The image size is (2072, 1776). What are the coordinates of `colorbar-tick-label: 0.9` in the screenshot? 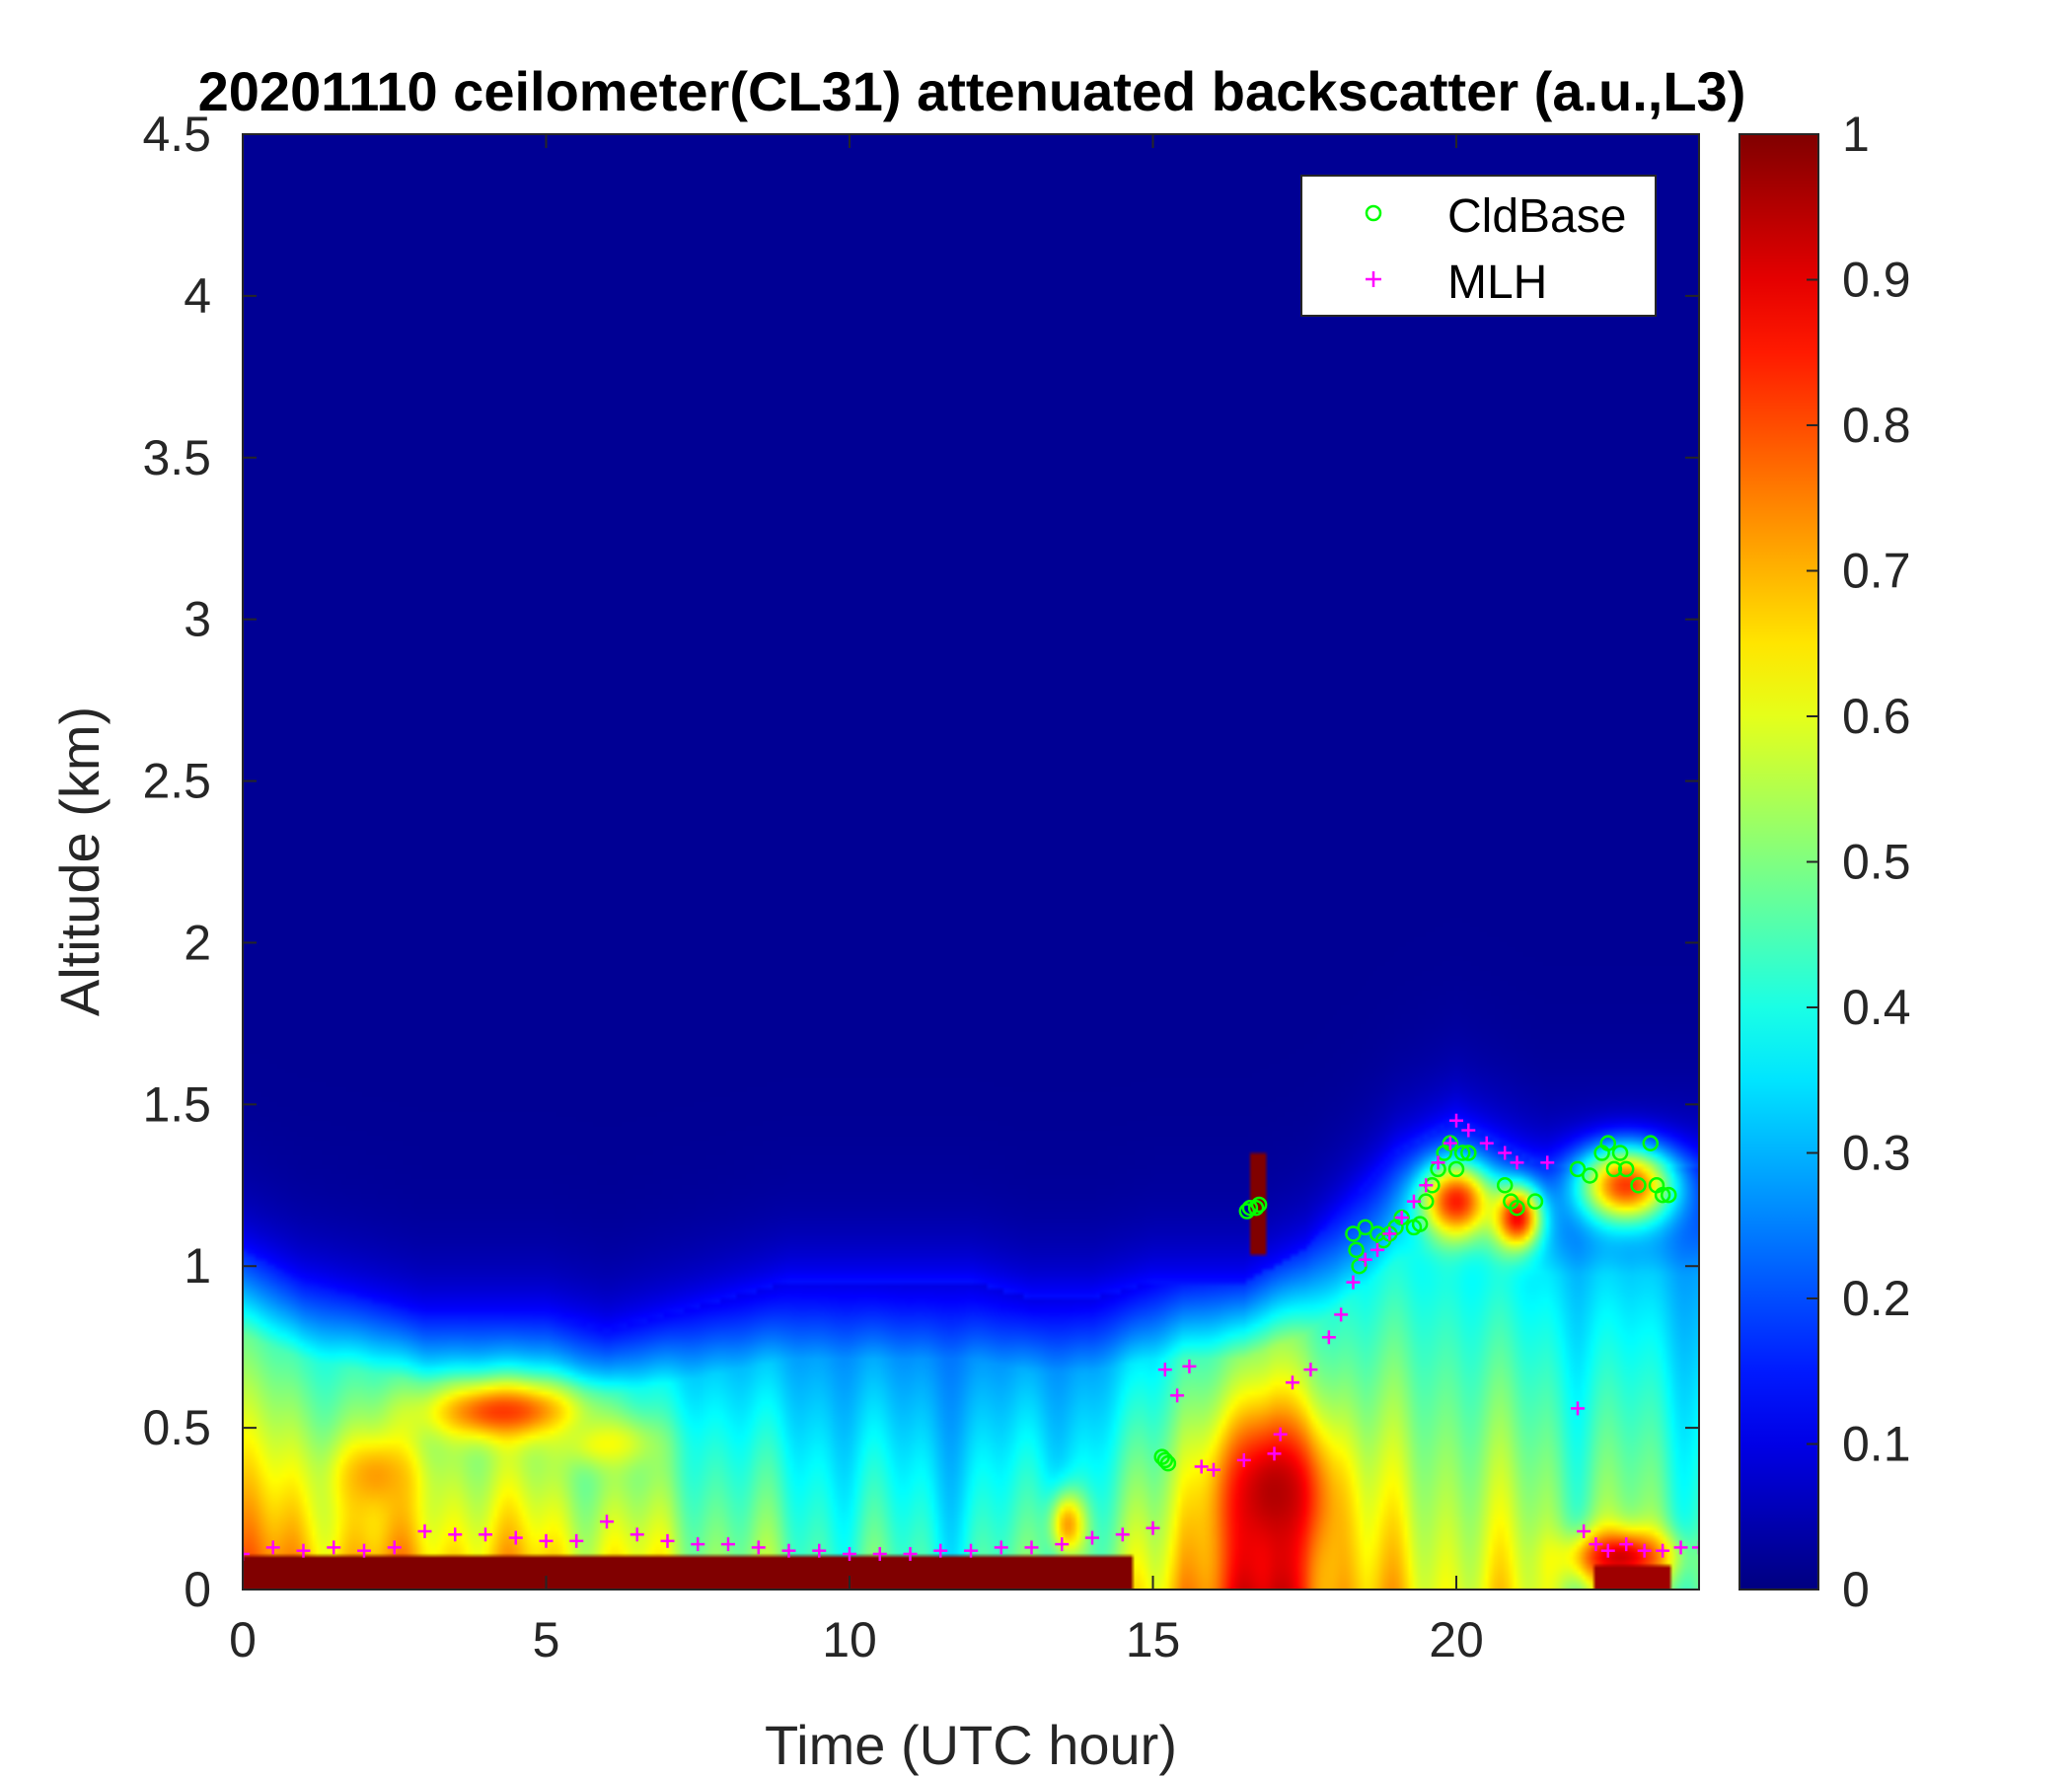 It's located at (1877, 281).